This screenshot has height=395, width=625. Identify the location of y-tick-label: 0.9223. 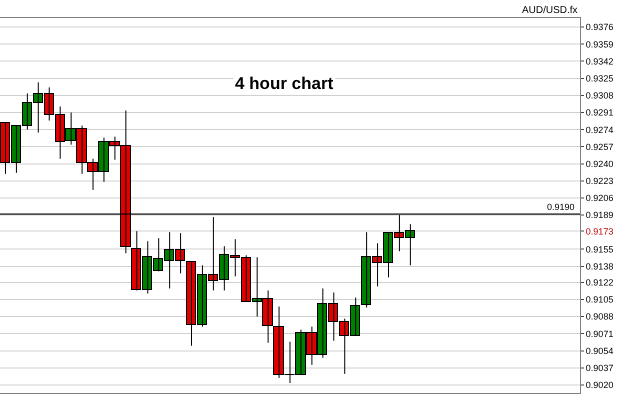
(600, 181).